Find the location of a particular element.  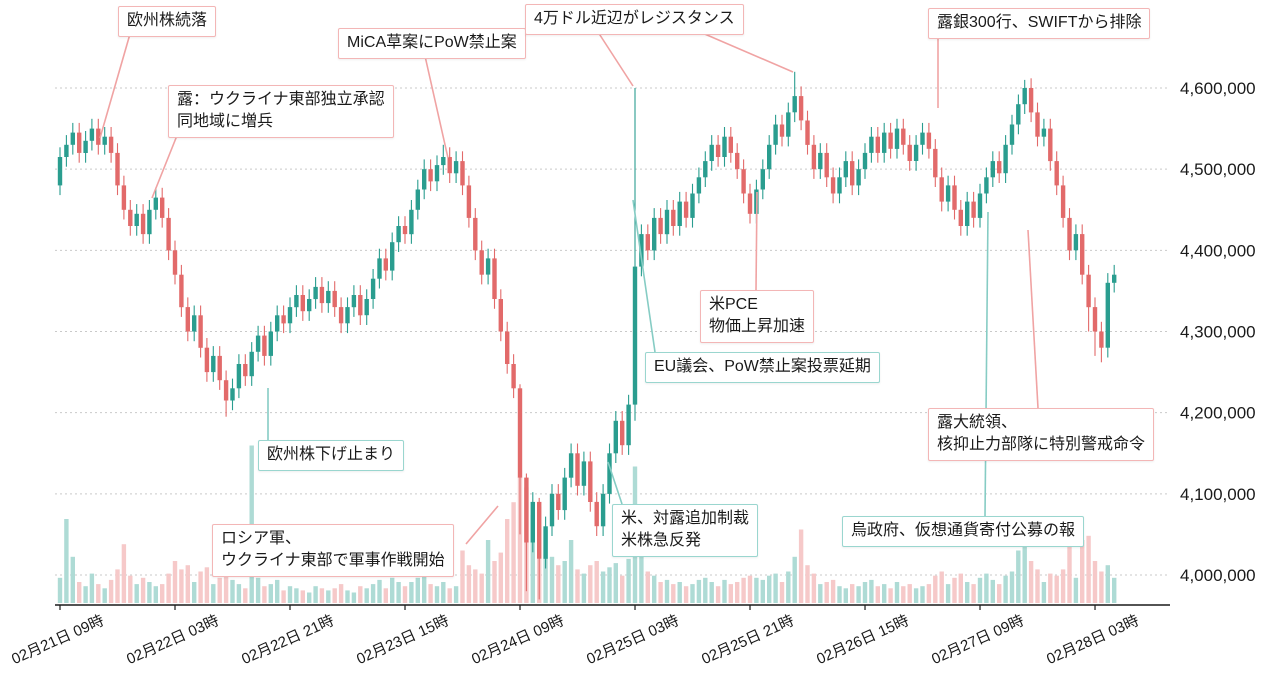

leader-line-russia-military-operation is located at coordinates (482, 525).